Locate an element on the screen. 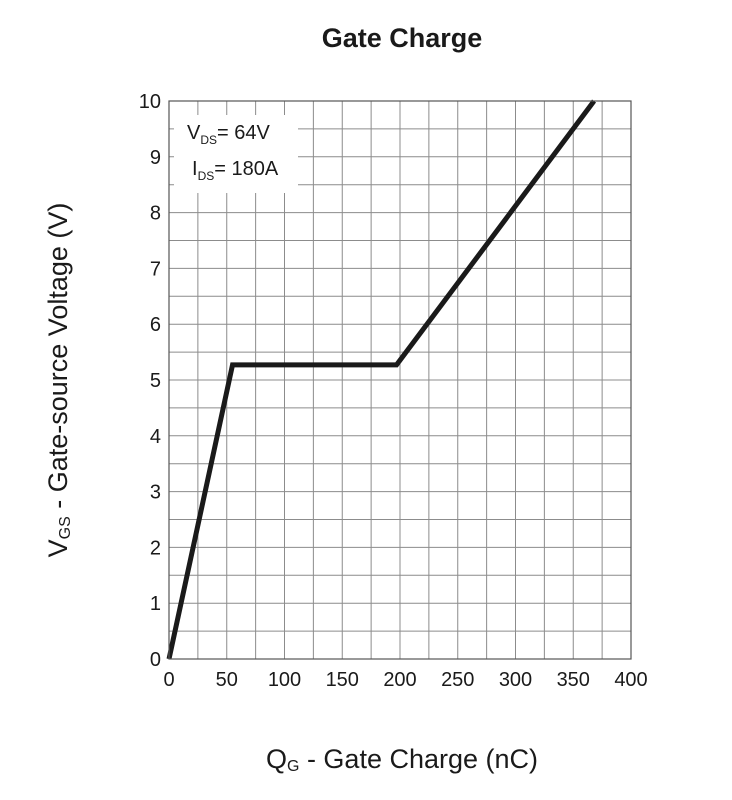 Image resolution: width=732 pixels, height=800 pixels. y-axis-label: VGS - Gate-source Voltage (V) is located at coordinates (58, 380).